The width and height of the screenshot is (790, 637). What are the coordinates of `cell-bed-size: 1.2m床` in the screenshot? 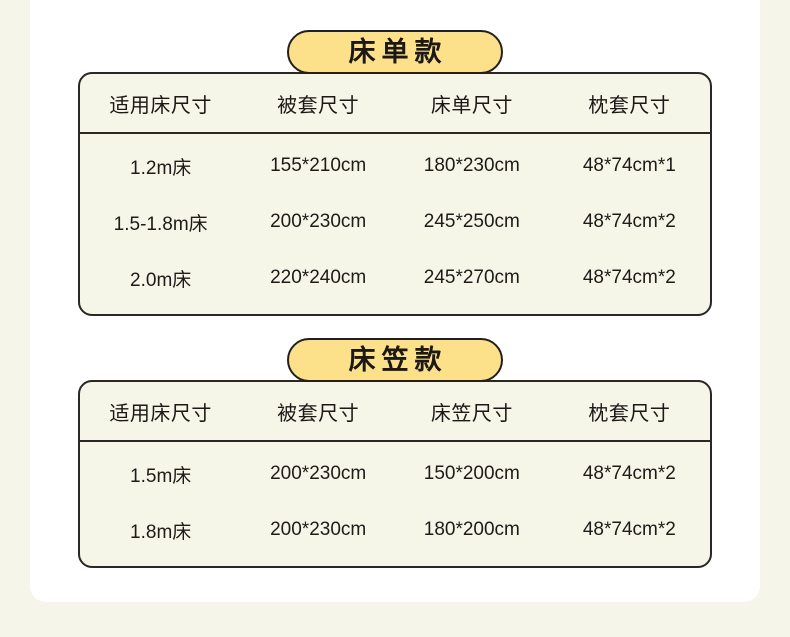 It's located at (161, 168).